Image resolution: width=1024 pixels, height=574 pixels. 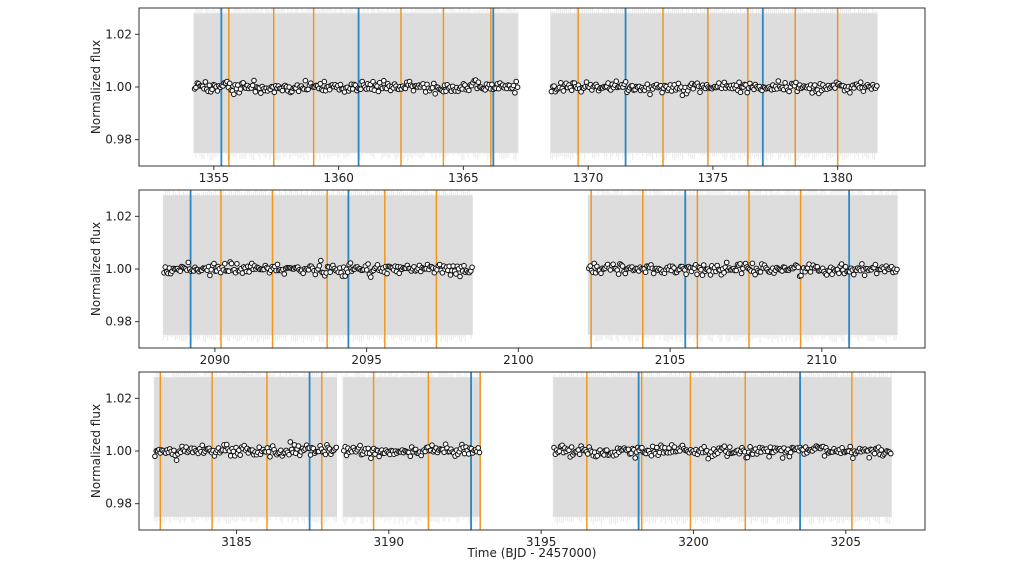 What do you see at coordinates (518, 360) in the screenshot?
I see `x-tick-label: 2100` at bounding box center [518, 360].